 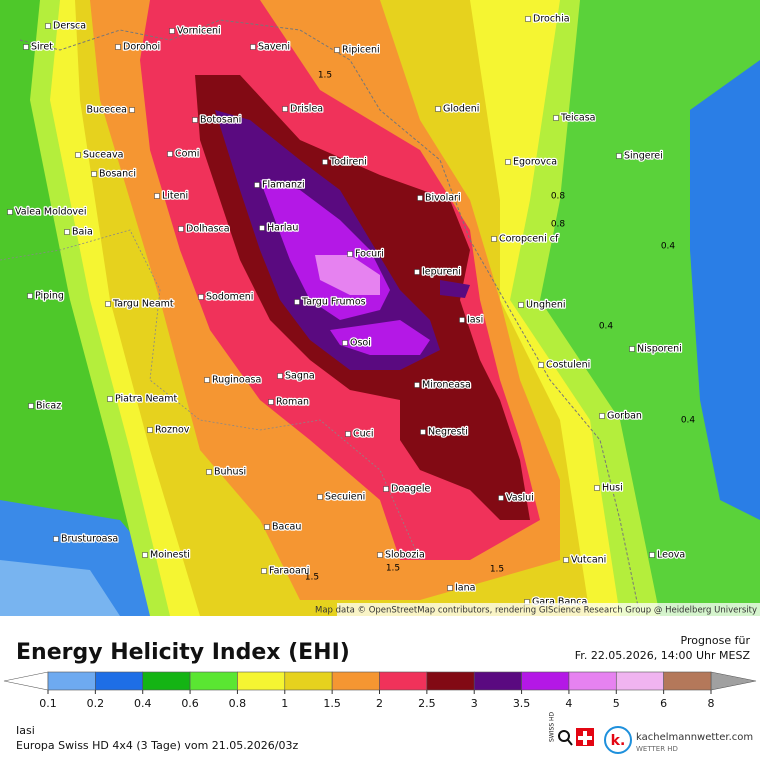 I want to click on legend-tick-label: 0.6, so click(x=190, y=703).